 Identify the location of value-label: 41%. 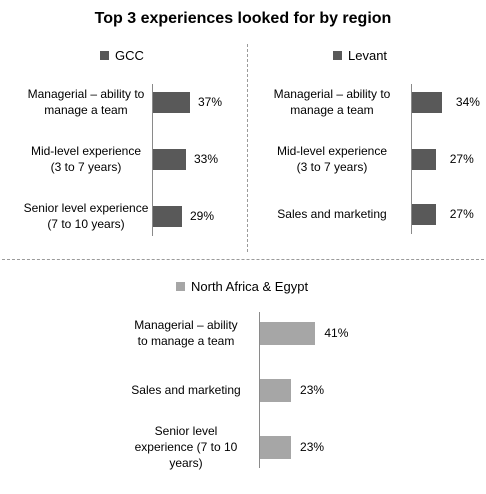
(336, 333).